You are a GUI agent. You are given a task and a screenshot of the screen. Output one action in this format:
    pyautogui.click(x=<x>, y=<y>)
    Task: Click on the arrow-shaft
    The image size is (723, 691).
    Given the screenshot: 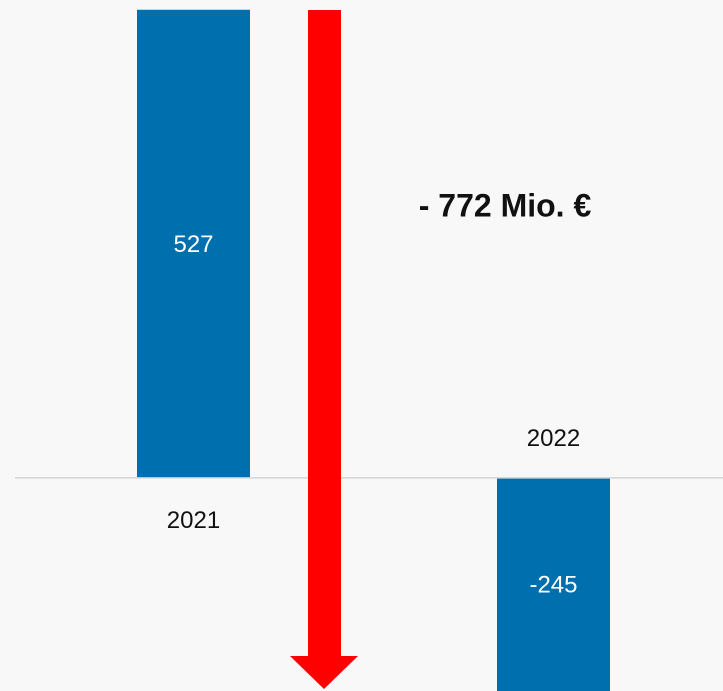 What is the action you would take?
    pyautogui.click(x=324, y=334)
    